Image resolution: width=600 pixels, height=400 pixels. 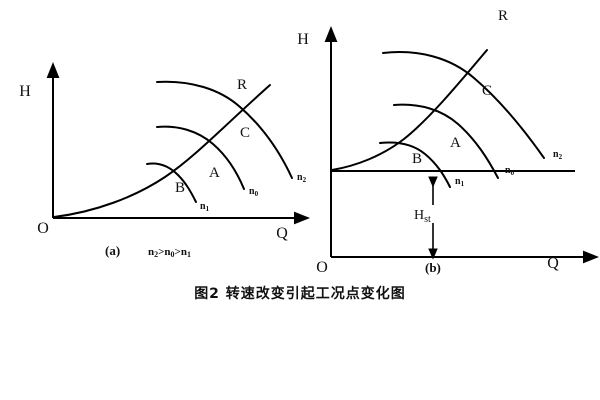 I want to click on chart-b-system-resistance-curve-R, so click(x=409, y=110).